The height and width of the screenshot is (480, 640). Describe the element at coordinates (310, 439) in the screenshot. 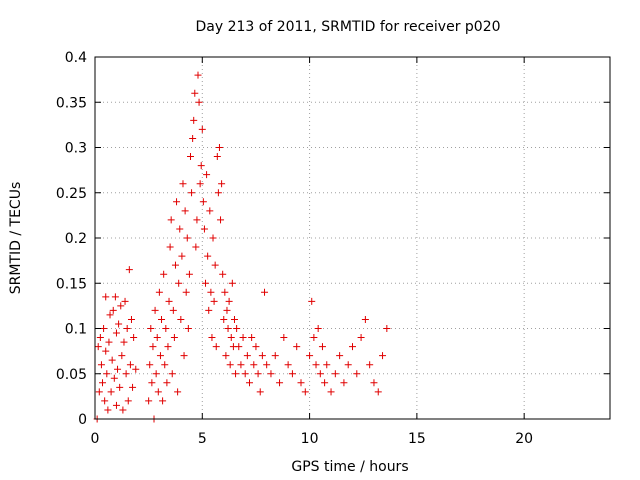

I see `x-tick-label: 10` at that location.